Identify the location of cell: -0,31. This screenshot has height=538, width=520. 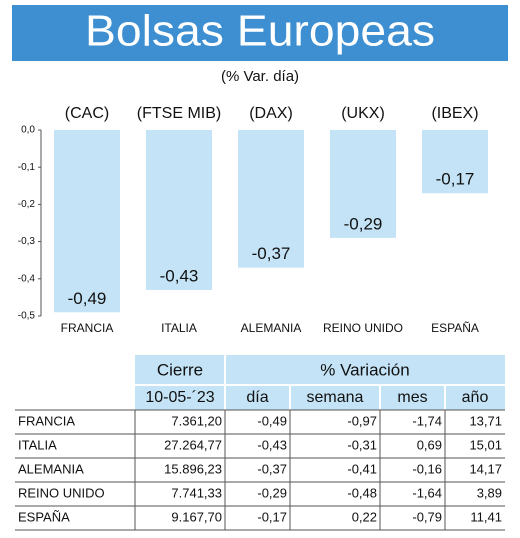
(362, 444).